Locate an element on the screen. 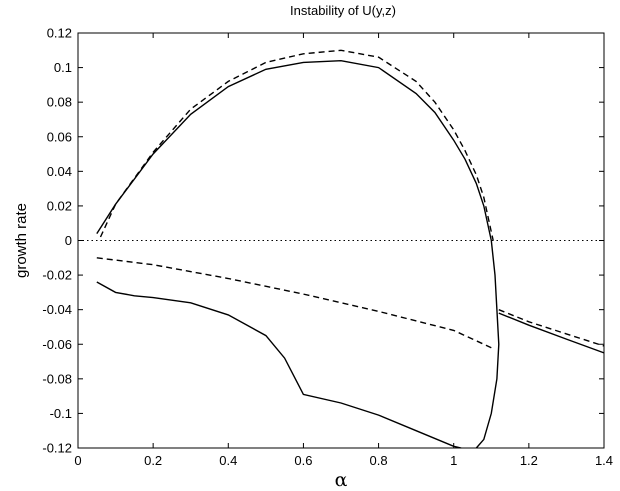  x-tick-label: 0.6 is located at coordinates (303, 460).